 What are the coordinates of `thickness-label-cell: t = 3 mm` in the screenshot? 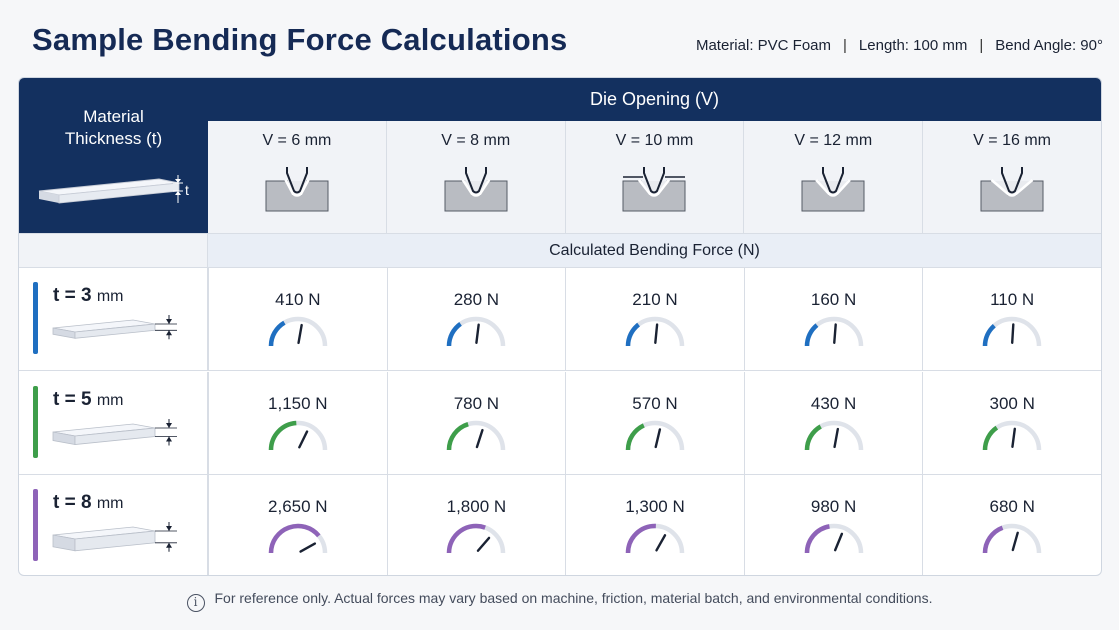 It's located at (113, 319).